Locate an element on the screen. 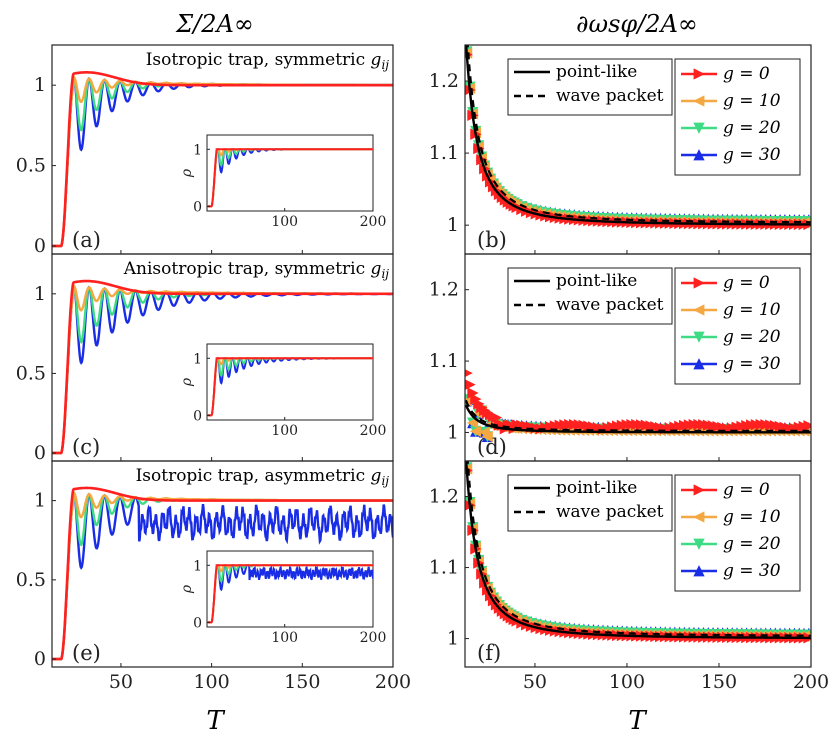  x-axis-label-left: T is located at coordinates (215, 721).